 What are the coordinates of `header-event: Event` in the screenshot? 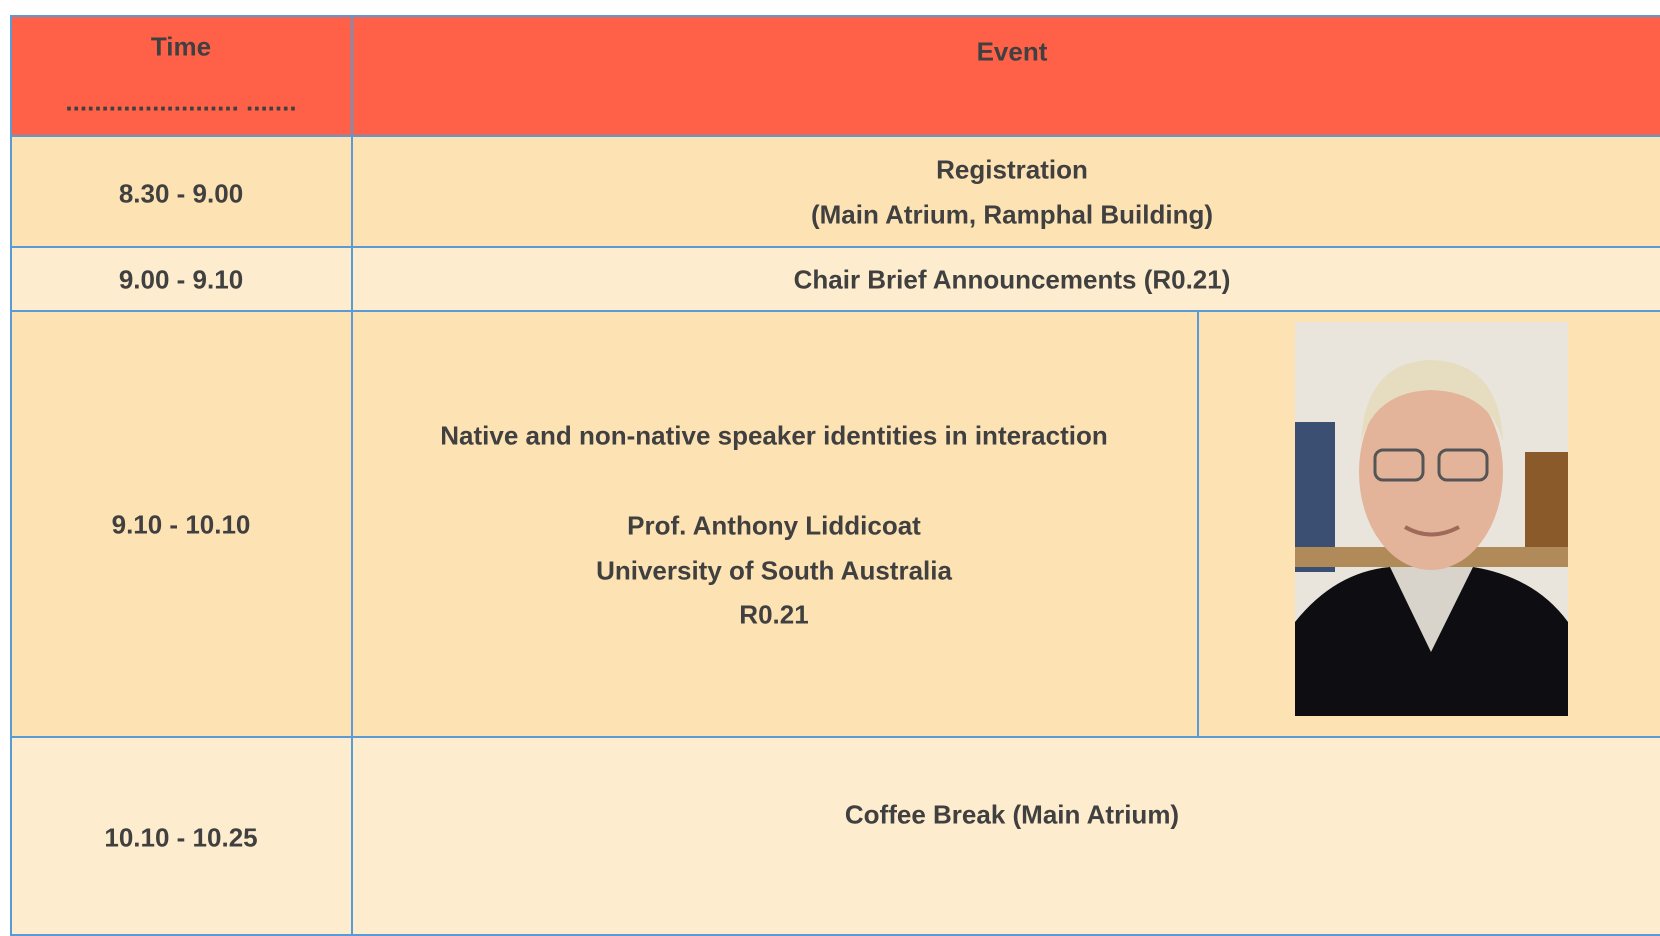 It's located at (1012, 51).